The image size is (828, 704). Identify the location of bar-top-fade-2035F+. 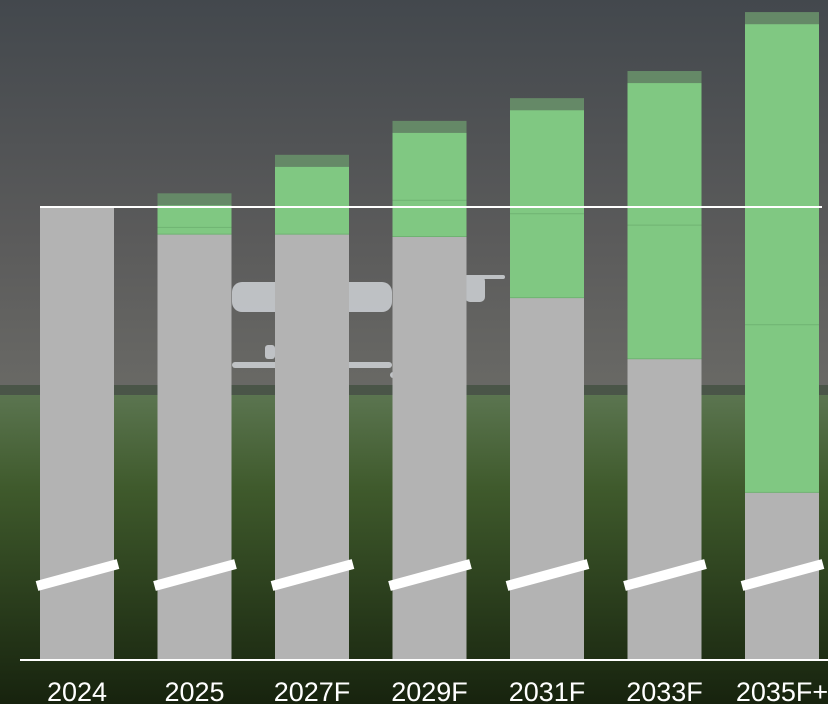
(782, 18).